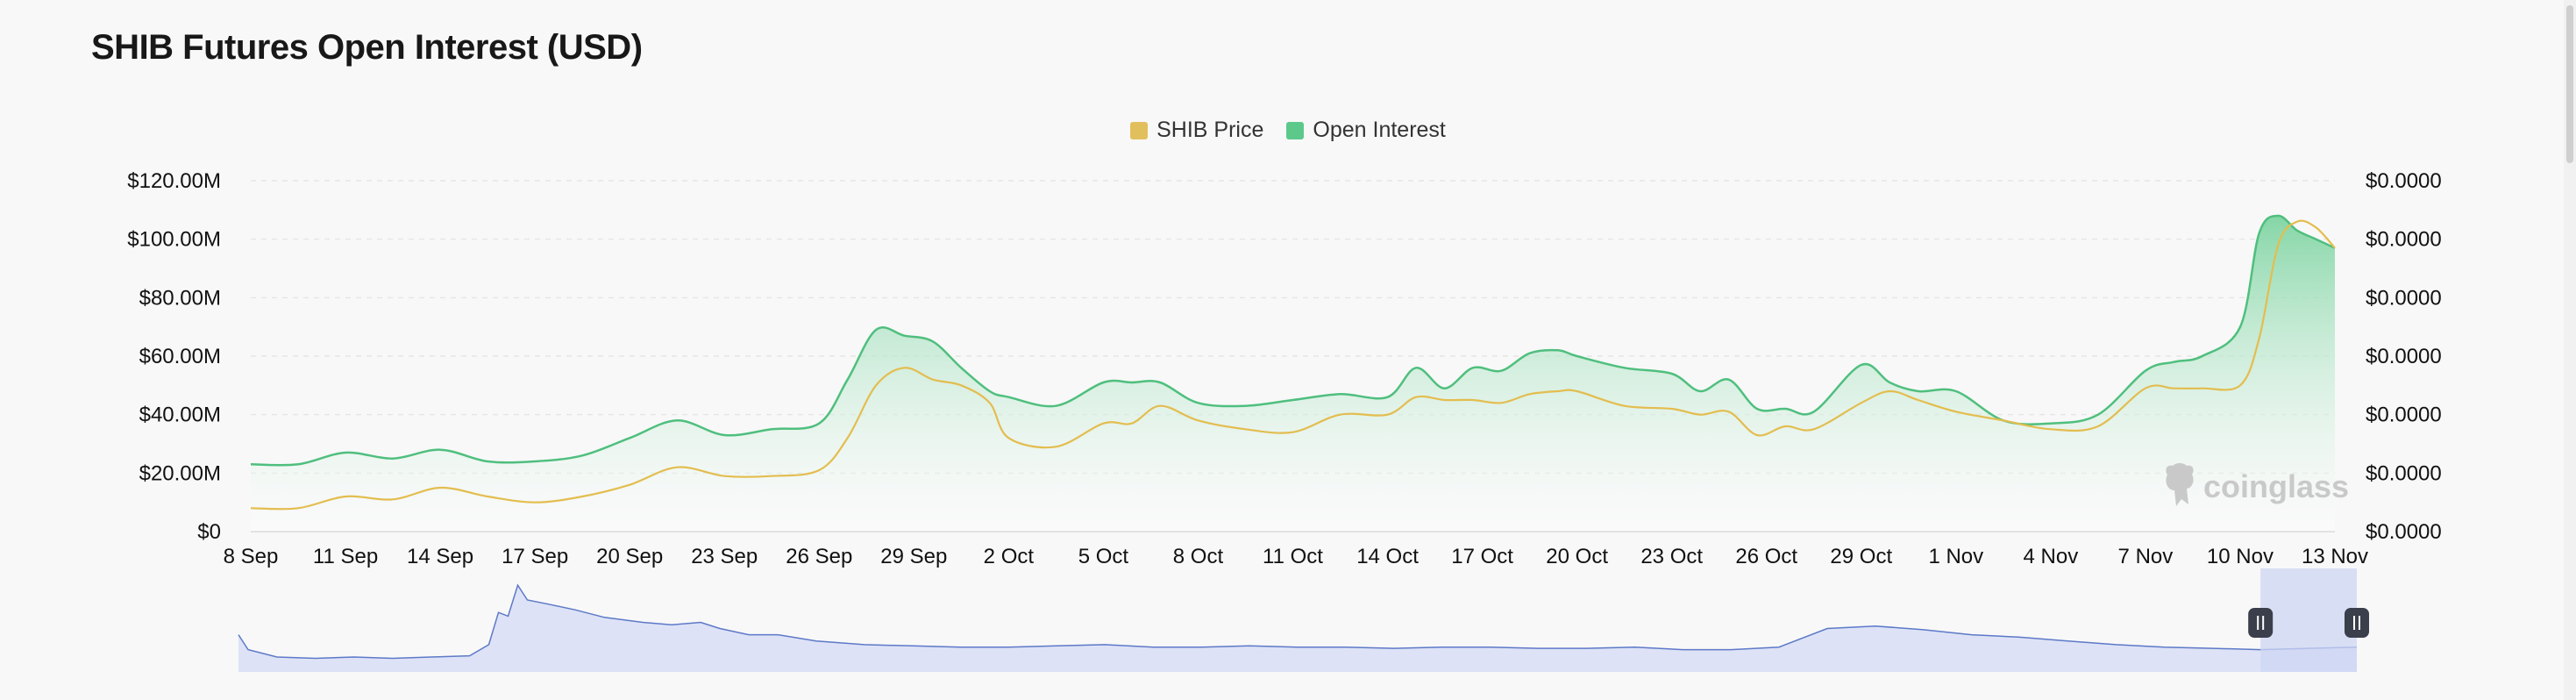 This screenshot has width=2576, height=700. I want to click on x-tick-label: 23 Oct, so click(1671, 556).